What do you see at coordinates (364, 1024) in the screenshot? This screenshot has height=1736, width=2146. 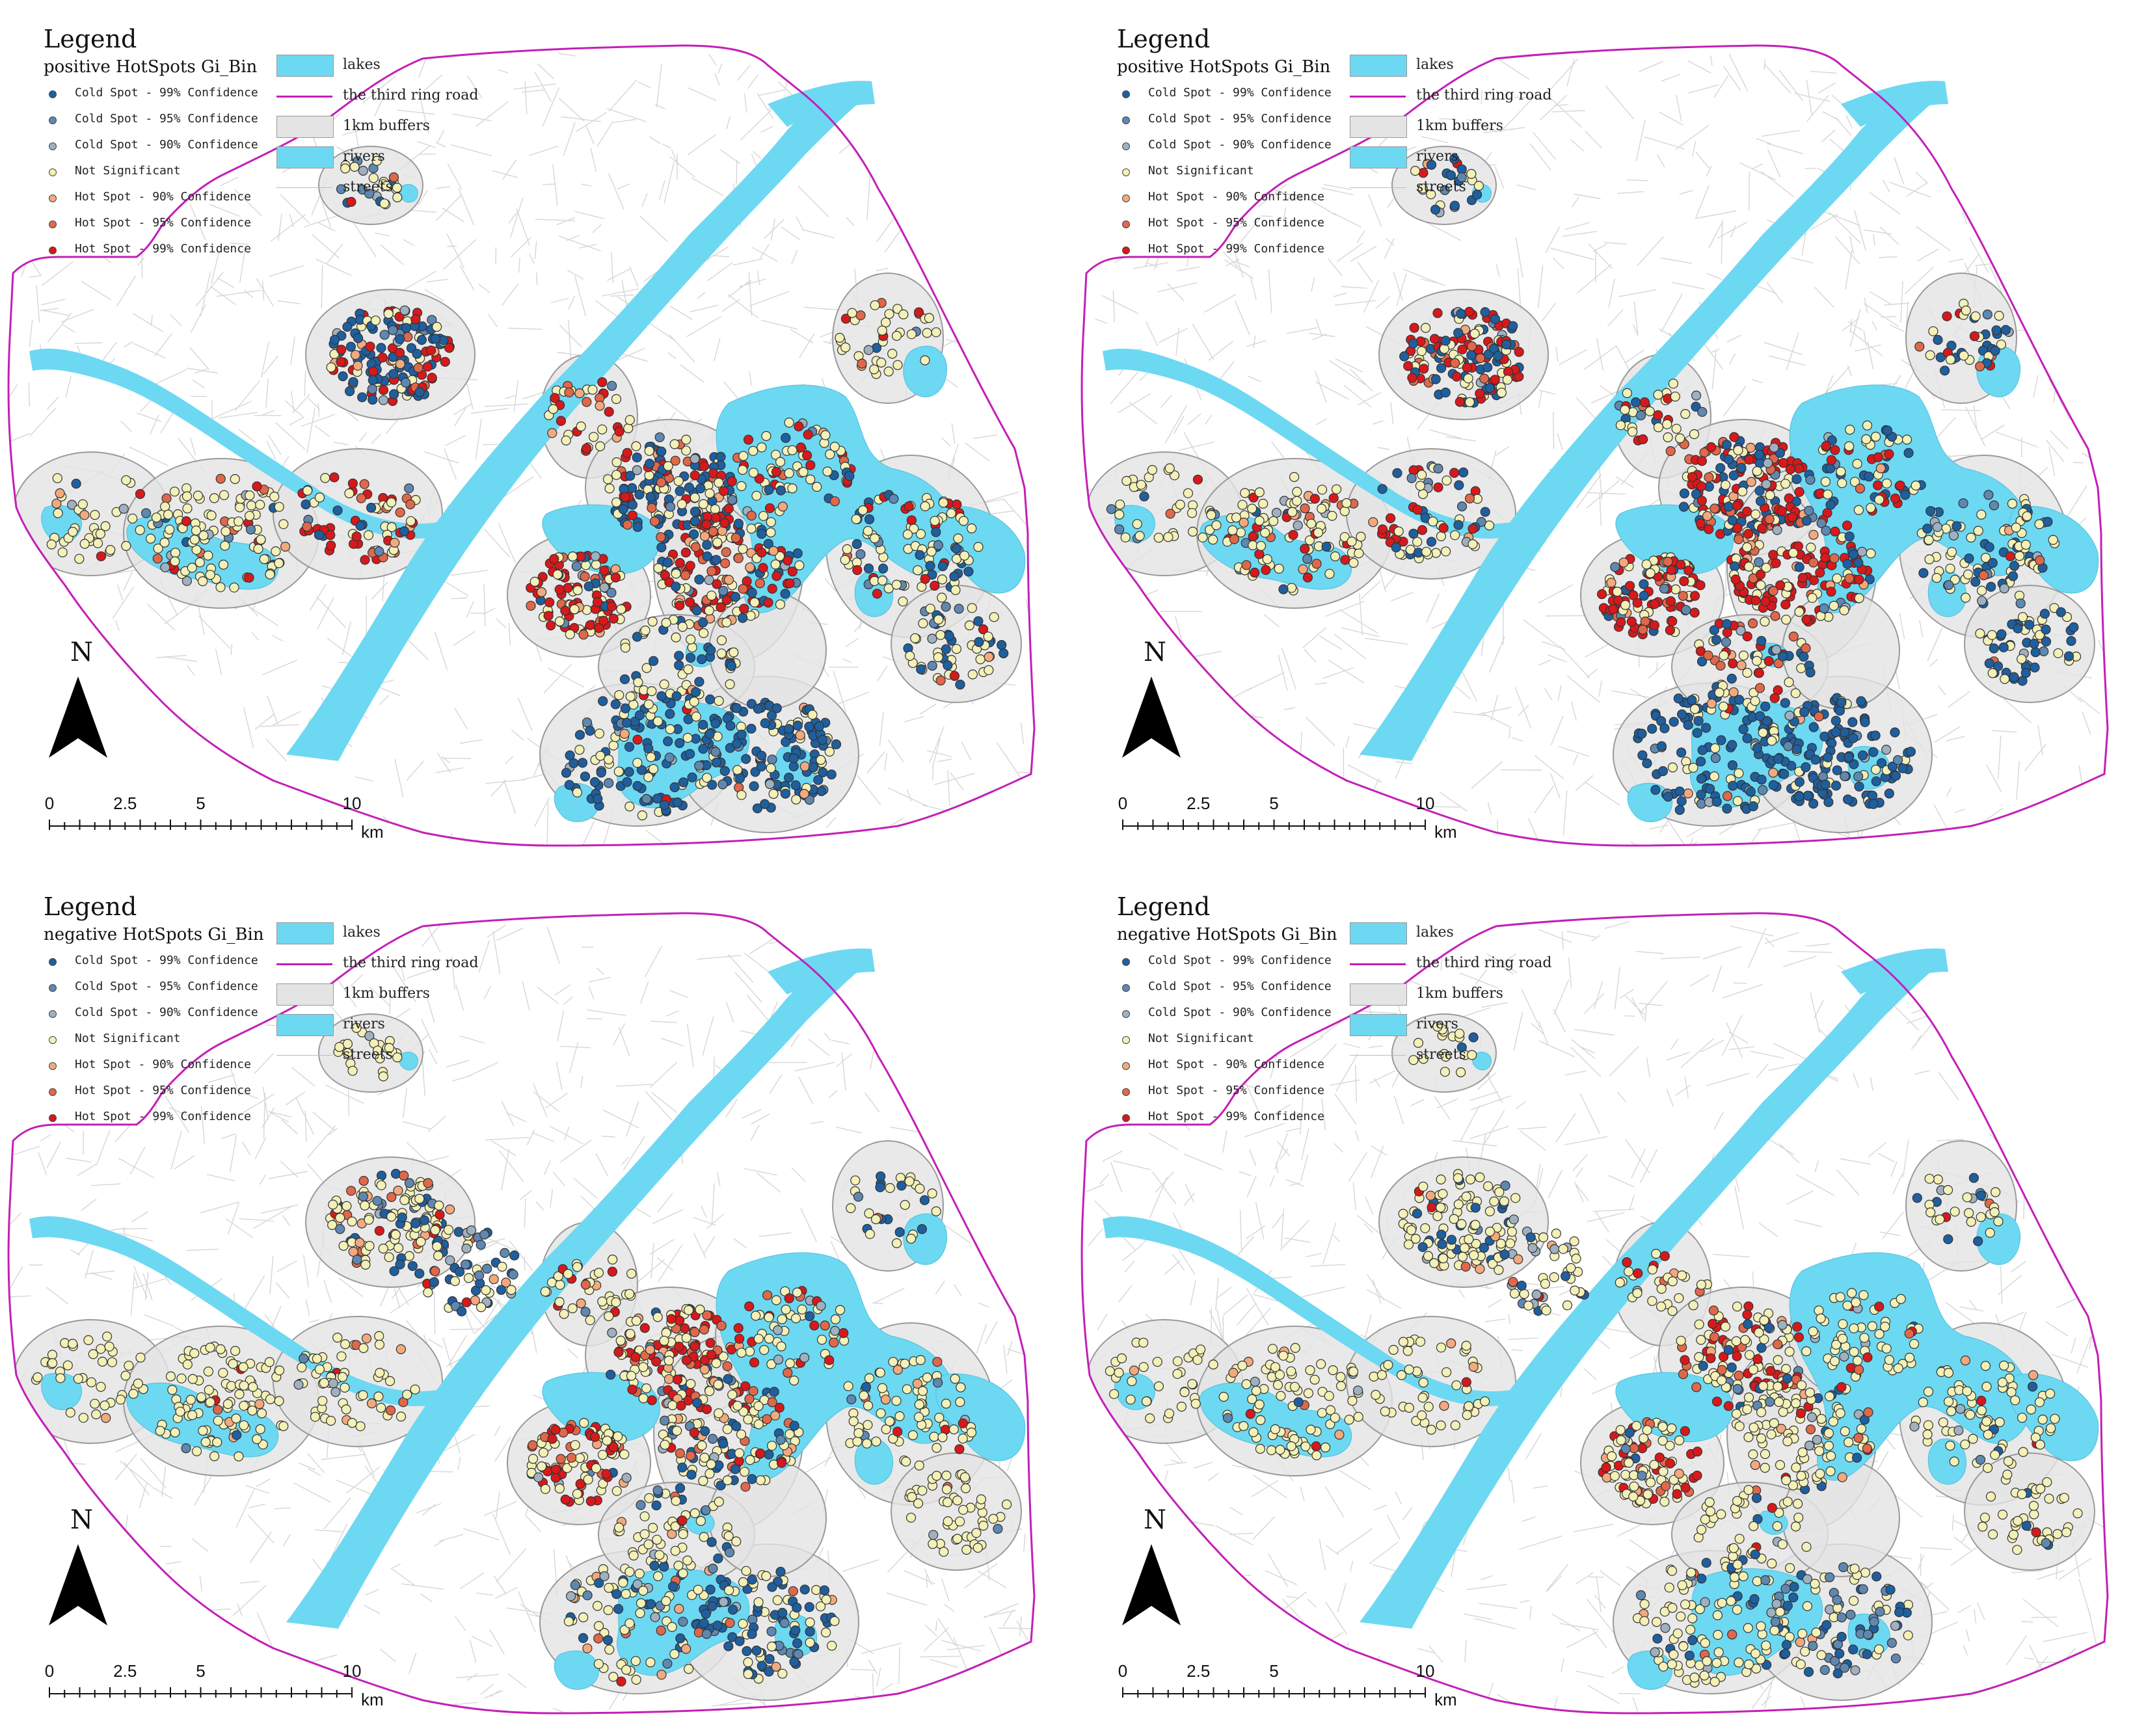 I see `legend-ref-label: rivers` at bounding box center [364, 1024].